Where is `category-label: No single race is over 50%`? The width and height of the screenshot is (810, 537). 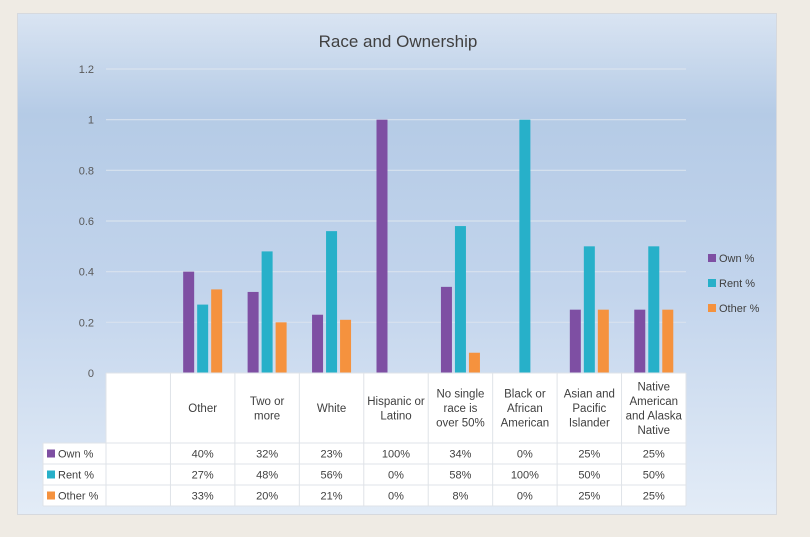 category-label: No single race is over 50% is located at coordinates (460, 409).